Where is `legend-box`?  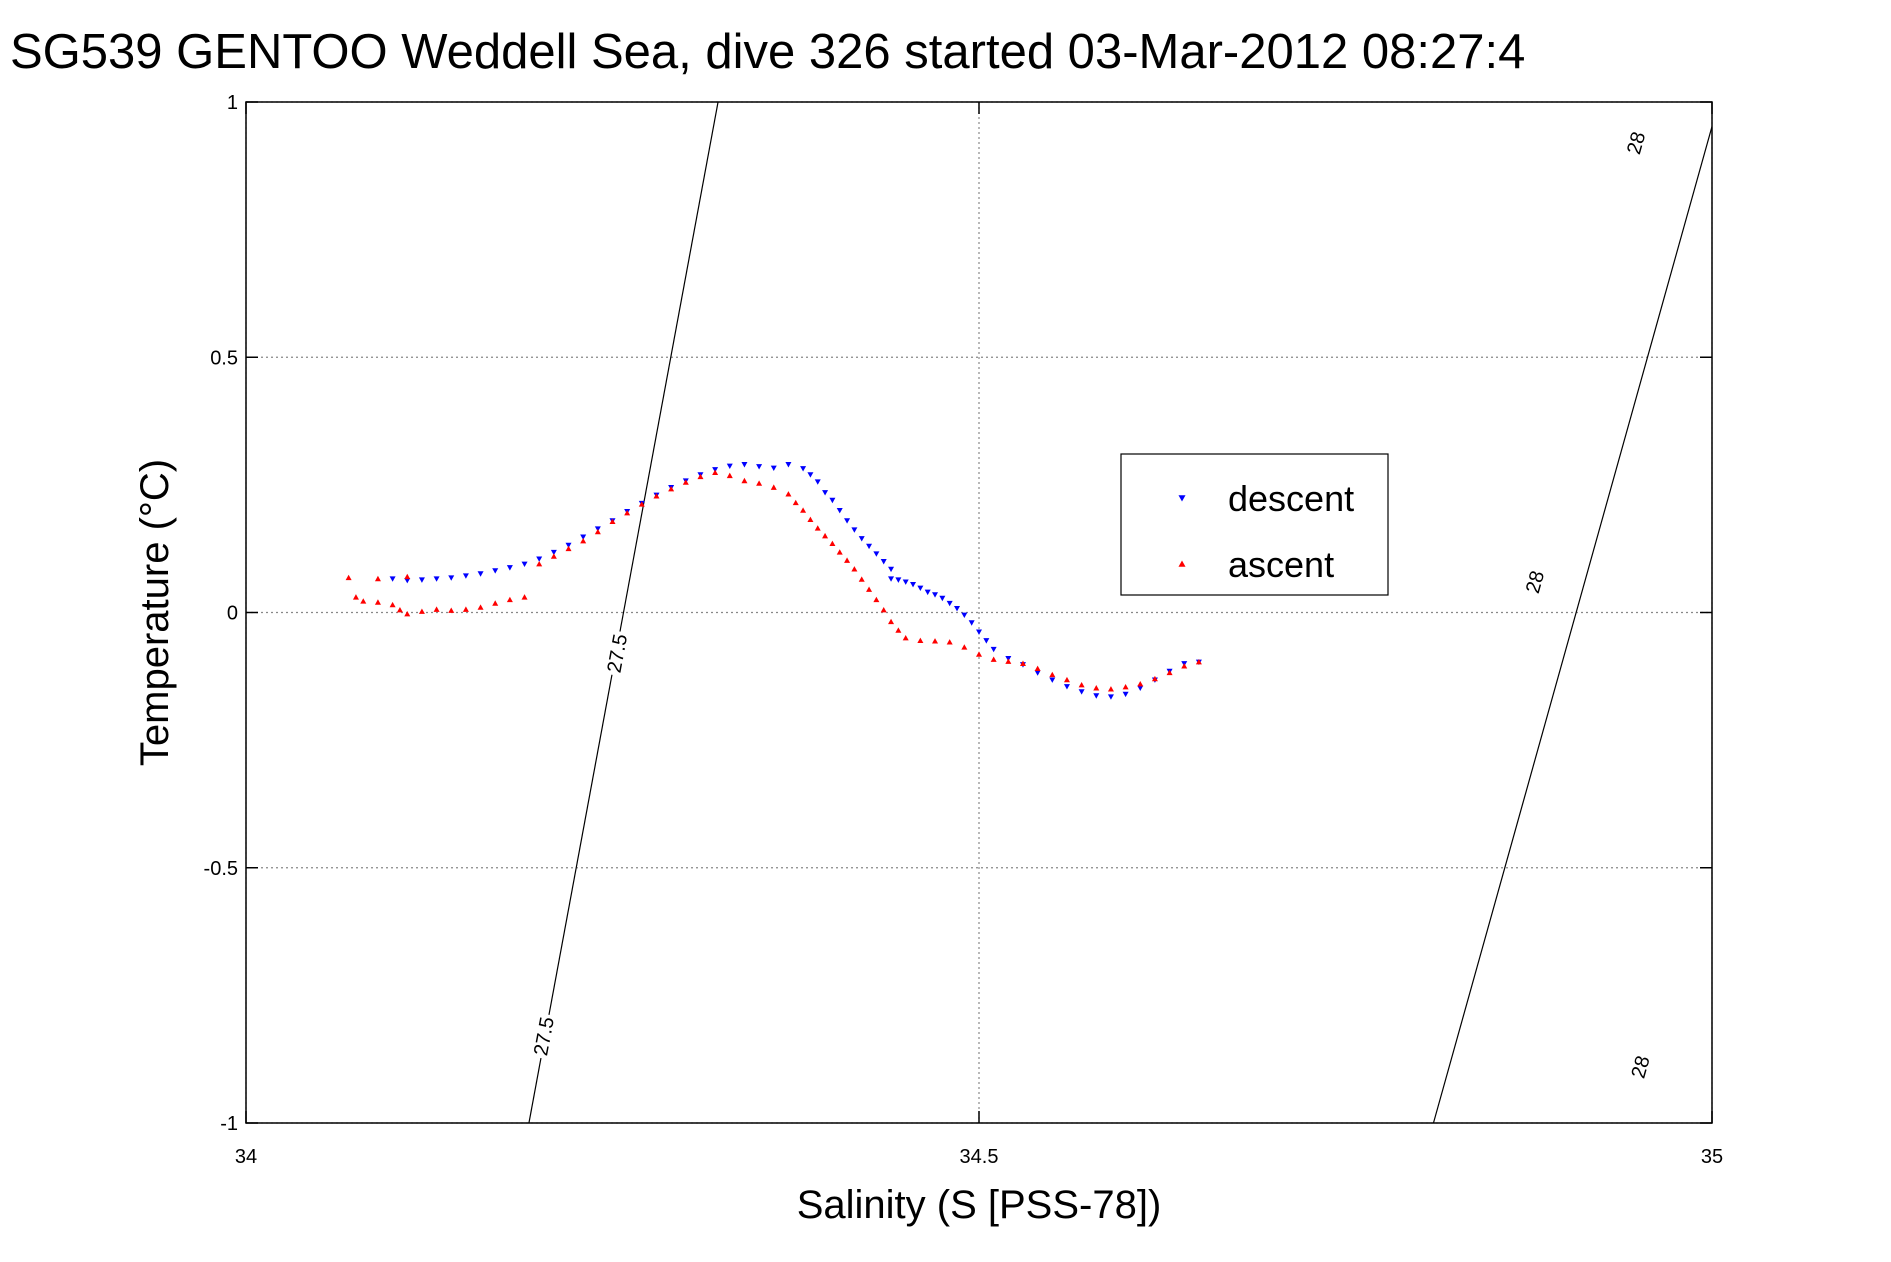 legend-box is located at coordinates (1254, 524).